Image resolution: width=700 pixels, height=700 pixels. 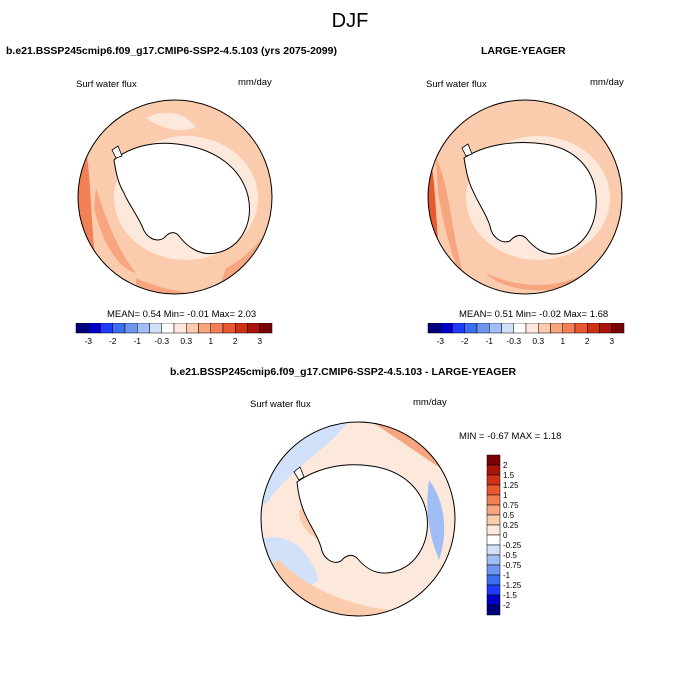 What do you see at coordinates (123, 314) in the screenshot?
I see `panel1-mean-label: MEAN=` at bounding box center [123, 314].